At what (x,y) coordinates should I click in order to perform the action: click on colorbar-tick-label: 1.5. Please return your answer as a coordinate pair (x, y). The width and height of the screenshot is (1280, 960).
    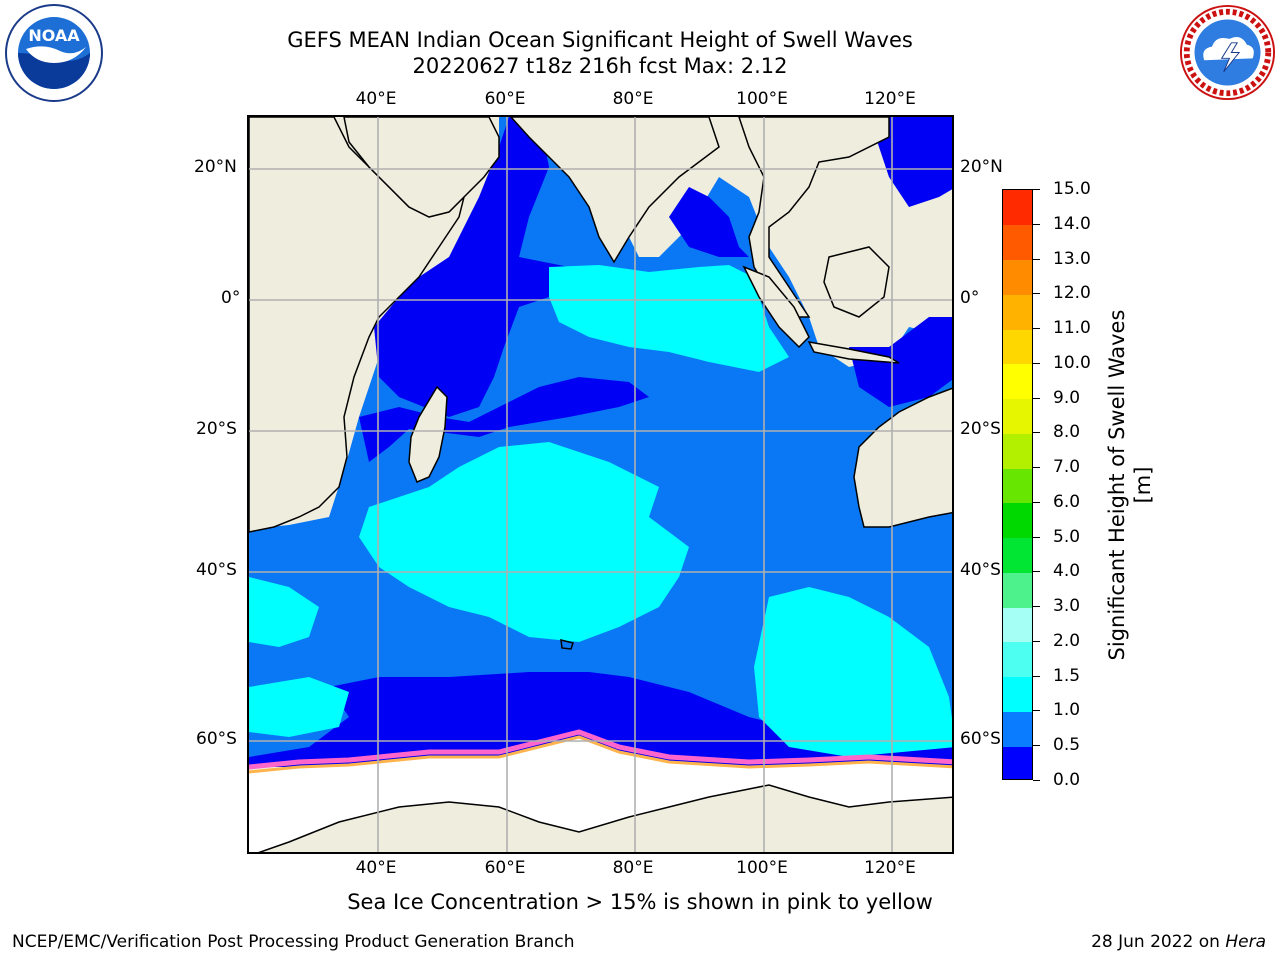
    Looking at the image, I should click on (1067, 675).